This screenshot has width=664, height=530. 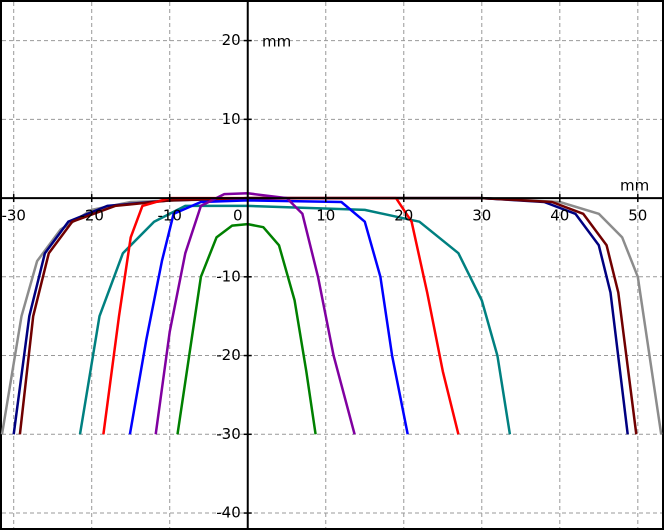 What do you see at coordinates (276, 42) in the screenshot?
I see `y-axis-label: mm` at bounding box center [276, 42].